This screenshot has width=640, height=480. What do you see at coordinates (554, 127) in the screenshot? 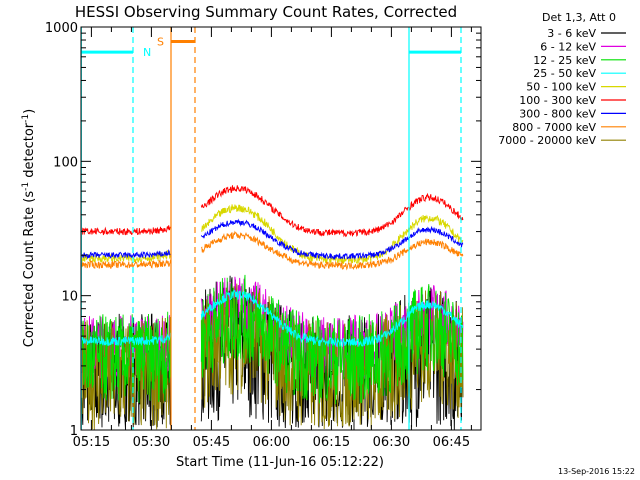
I see `legend-entry-label: 800 - 7000 keV` at bounding box center [554, 127].